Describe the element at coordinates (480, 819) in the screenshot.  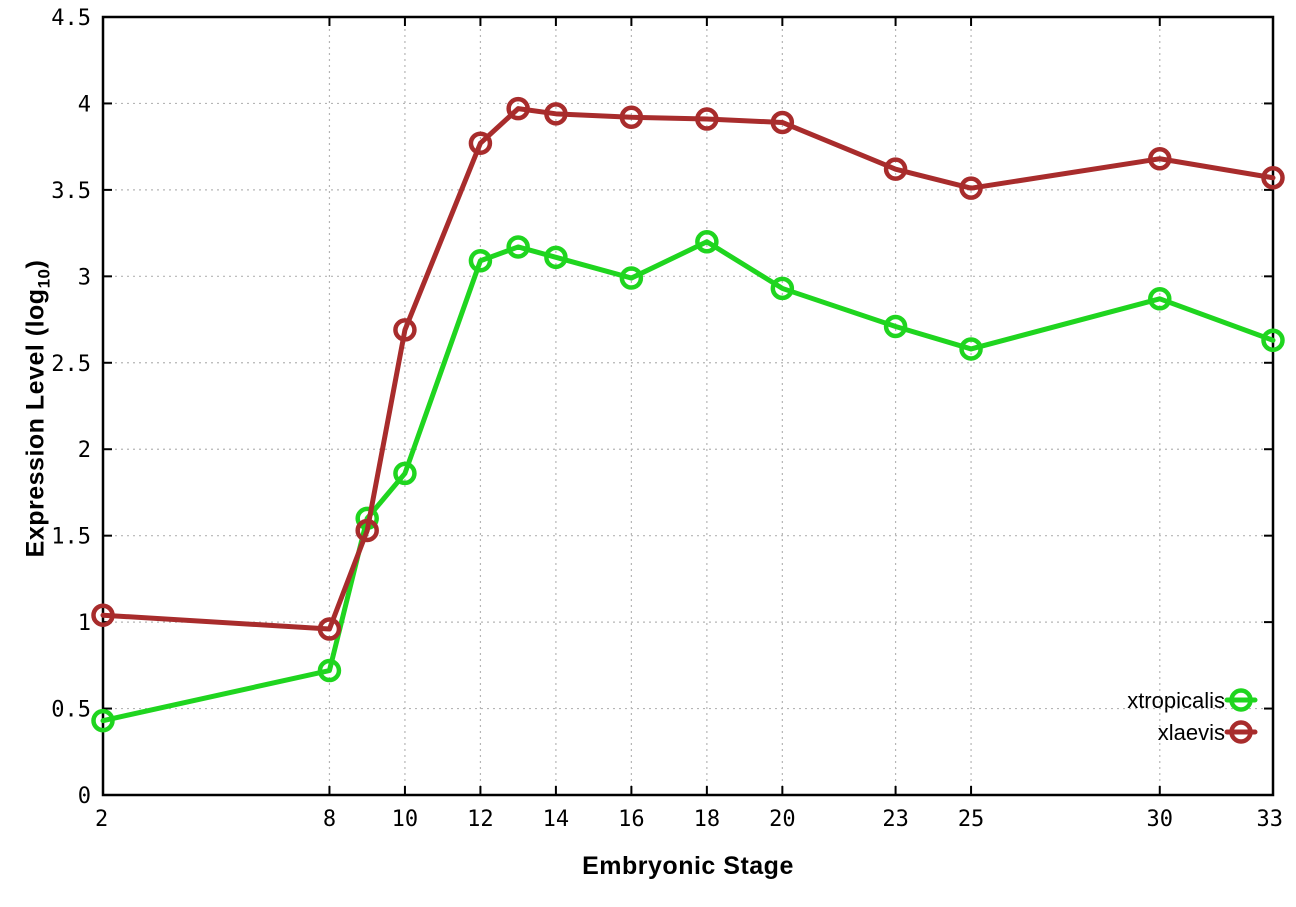
I see `x-tick-label: 12` at that location.